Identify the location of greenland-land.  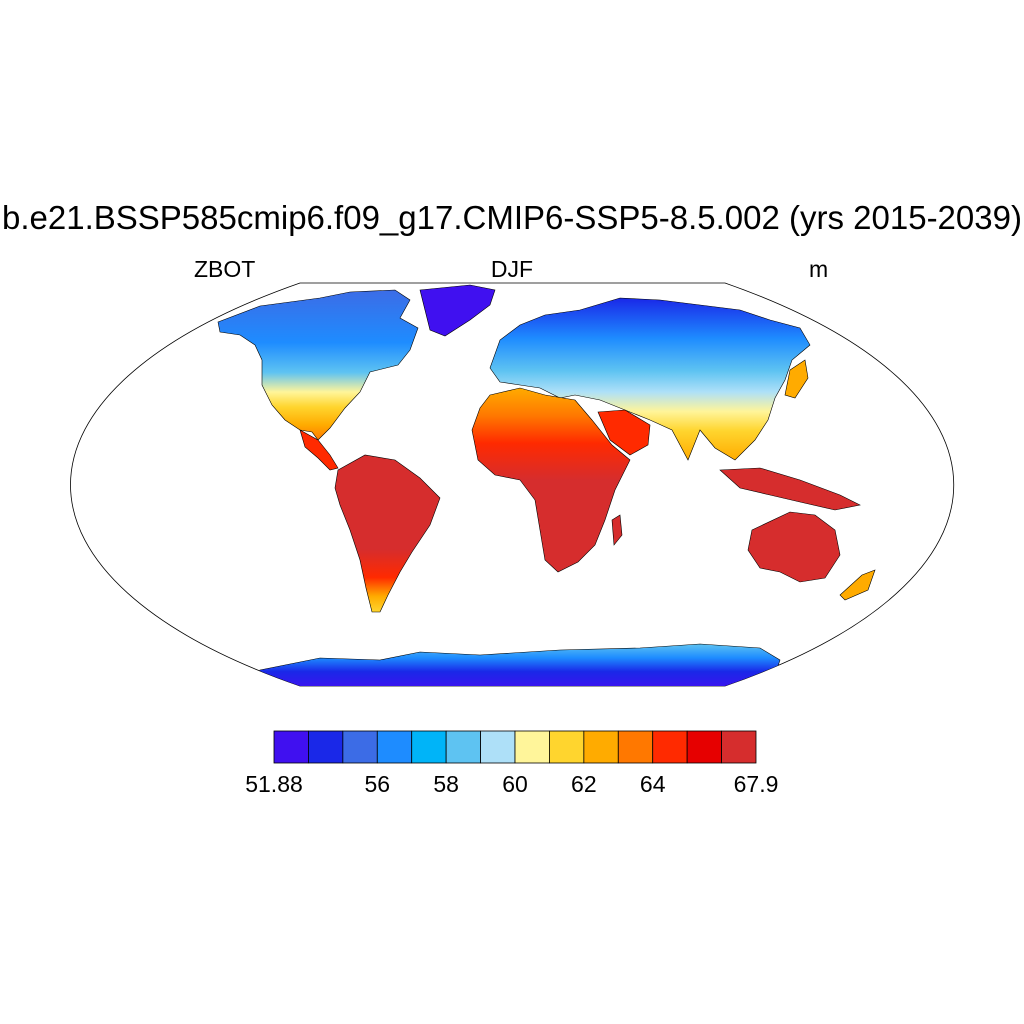
(457, 310).